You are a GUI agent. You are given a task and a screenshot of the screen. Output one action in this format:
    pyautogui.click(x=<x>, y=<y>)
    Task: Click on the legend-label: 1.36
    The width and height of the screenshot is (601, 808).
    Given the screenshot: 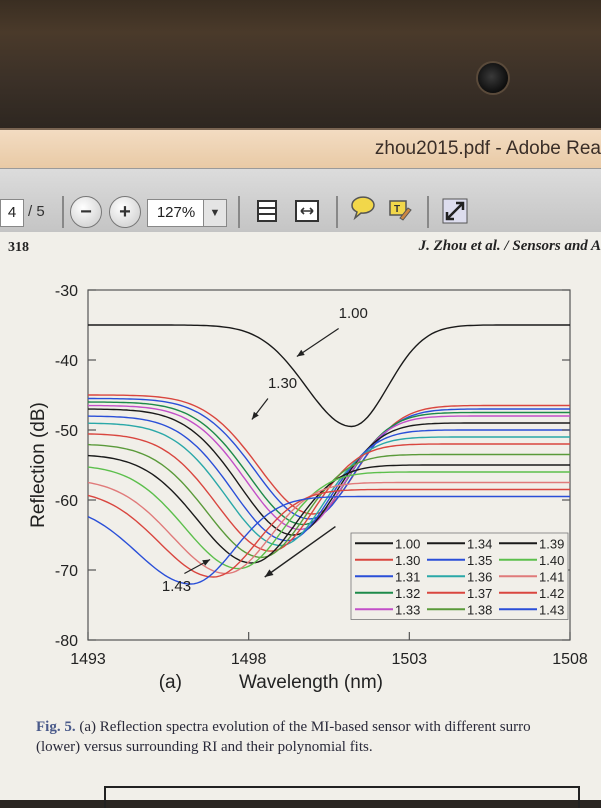 What is the action you would take?
    pyautogui.click(x=479, y=576)
    